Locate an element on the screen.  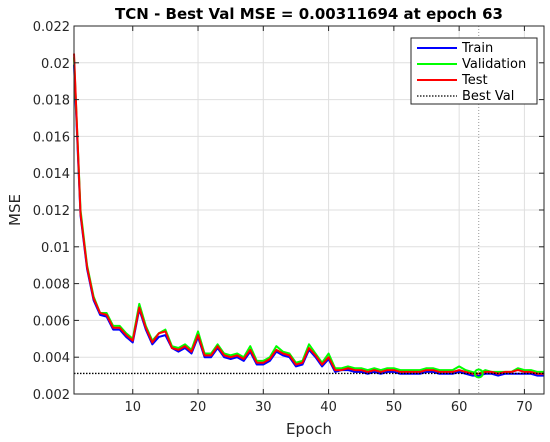
x-tick-labels: 10 20 30 40 50 60 70 is located at coordinates (328, 407).